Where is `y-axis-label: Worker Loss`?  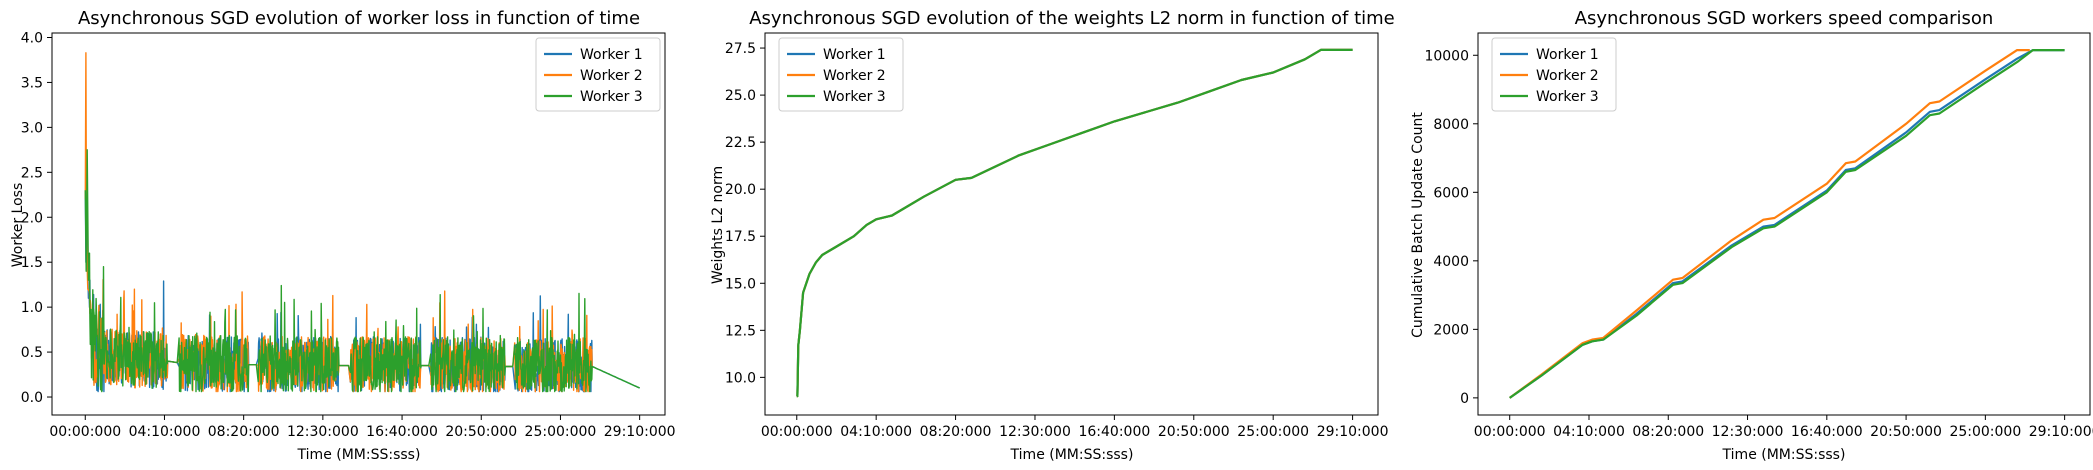 y-axis-label: Worker Loss is located at coordinates (18, 225).